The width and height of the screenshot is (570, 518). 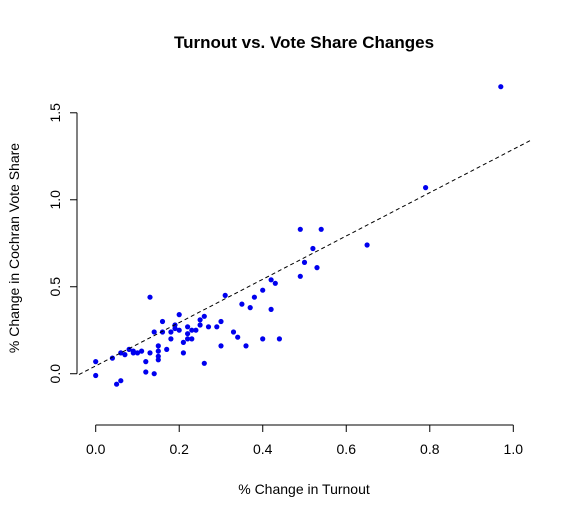 What do you see at coordinates (304, 42) in the screenshot?
I see `chart-title: Turnout vs. Vote Share Changes` at bounding box center [304, 42].